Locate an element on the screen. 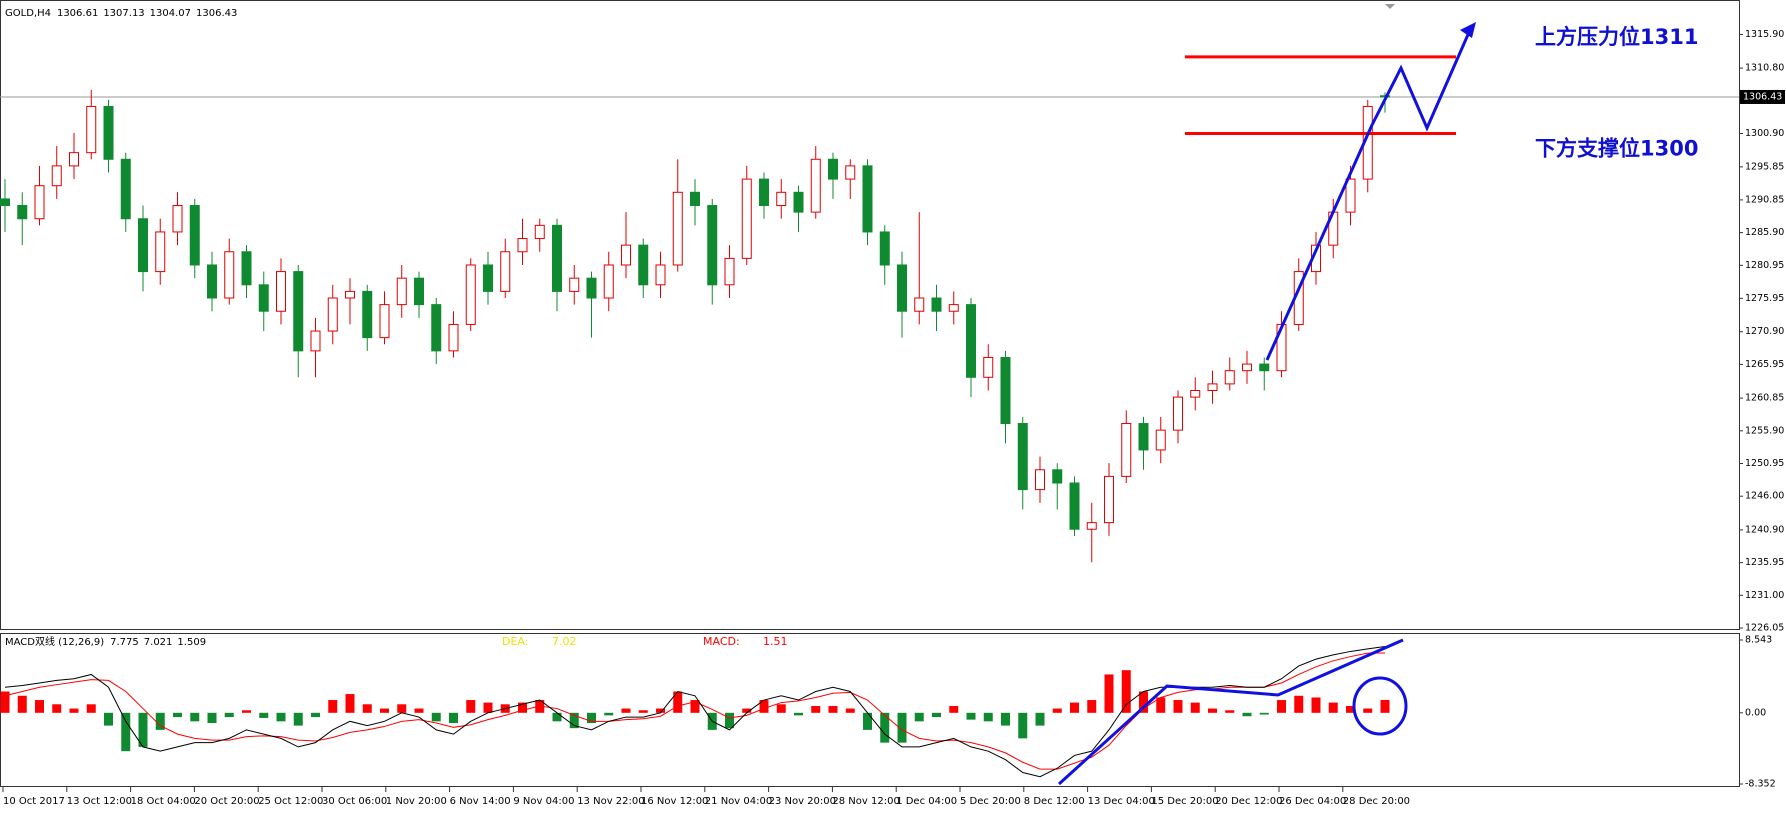  symbol: GOLD,H4 is located at coordinates (28, 13).